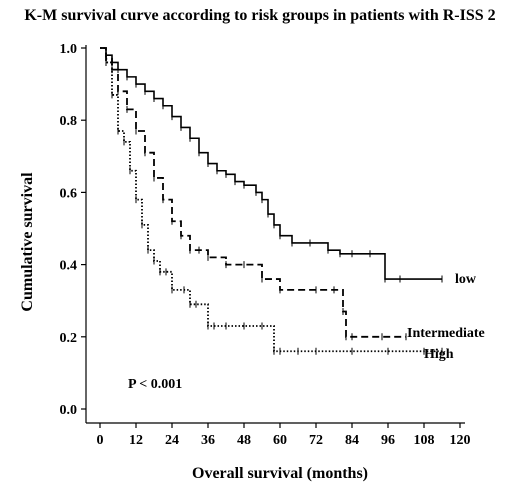  What do you see at coordinates (69, 338) in the screenshot?
I see `y-tick-label: 0.2` at bounding box center [69, 338].